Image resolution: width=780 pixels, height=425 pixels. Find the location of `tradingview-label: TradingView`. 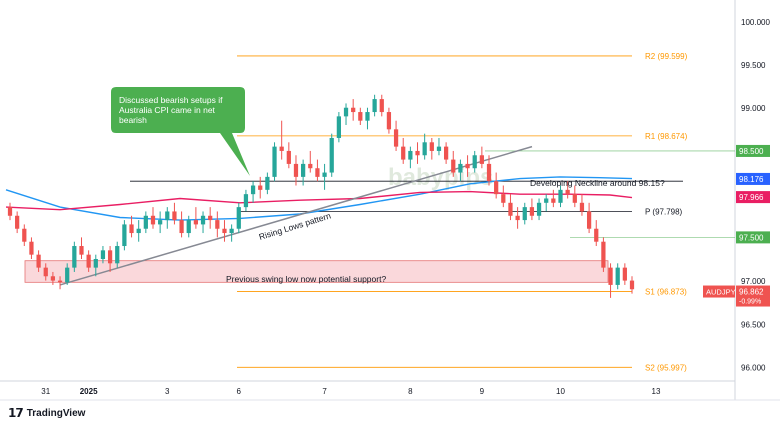

tradingview-label: TradingView is located at coordinates (56, 413).